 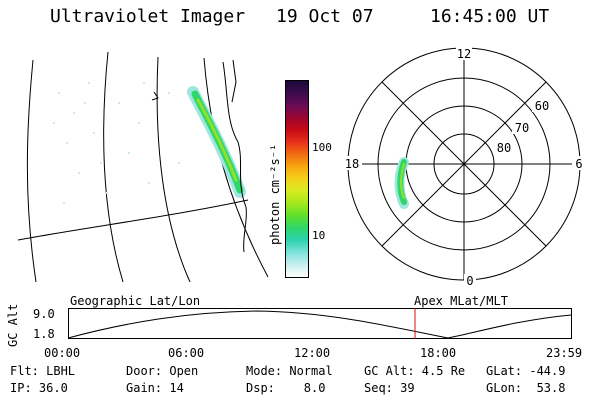 I want to click on colorbar, so click(x=297, y=179).